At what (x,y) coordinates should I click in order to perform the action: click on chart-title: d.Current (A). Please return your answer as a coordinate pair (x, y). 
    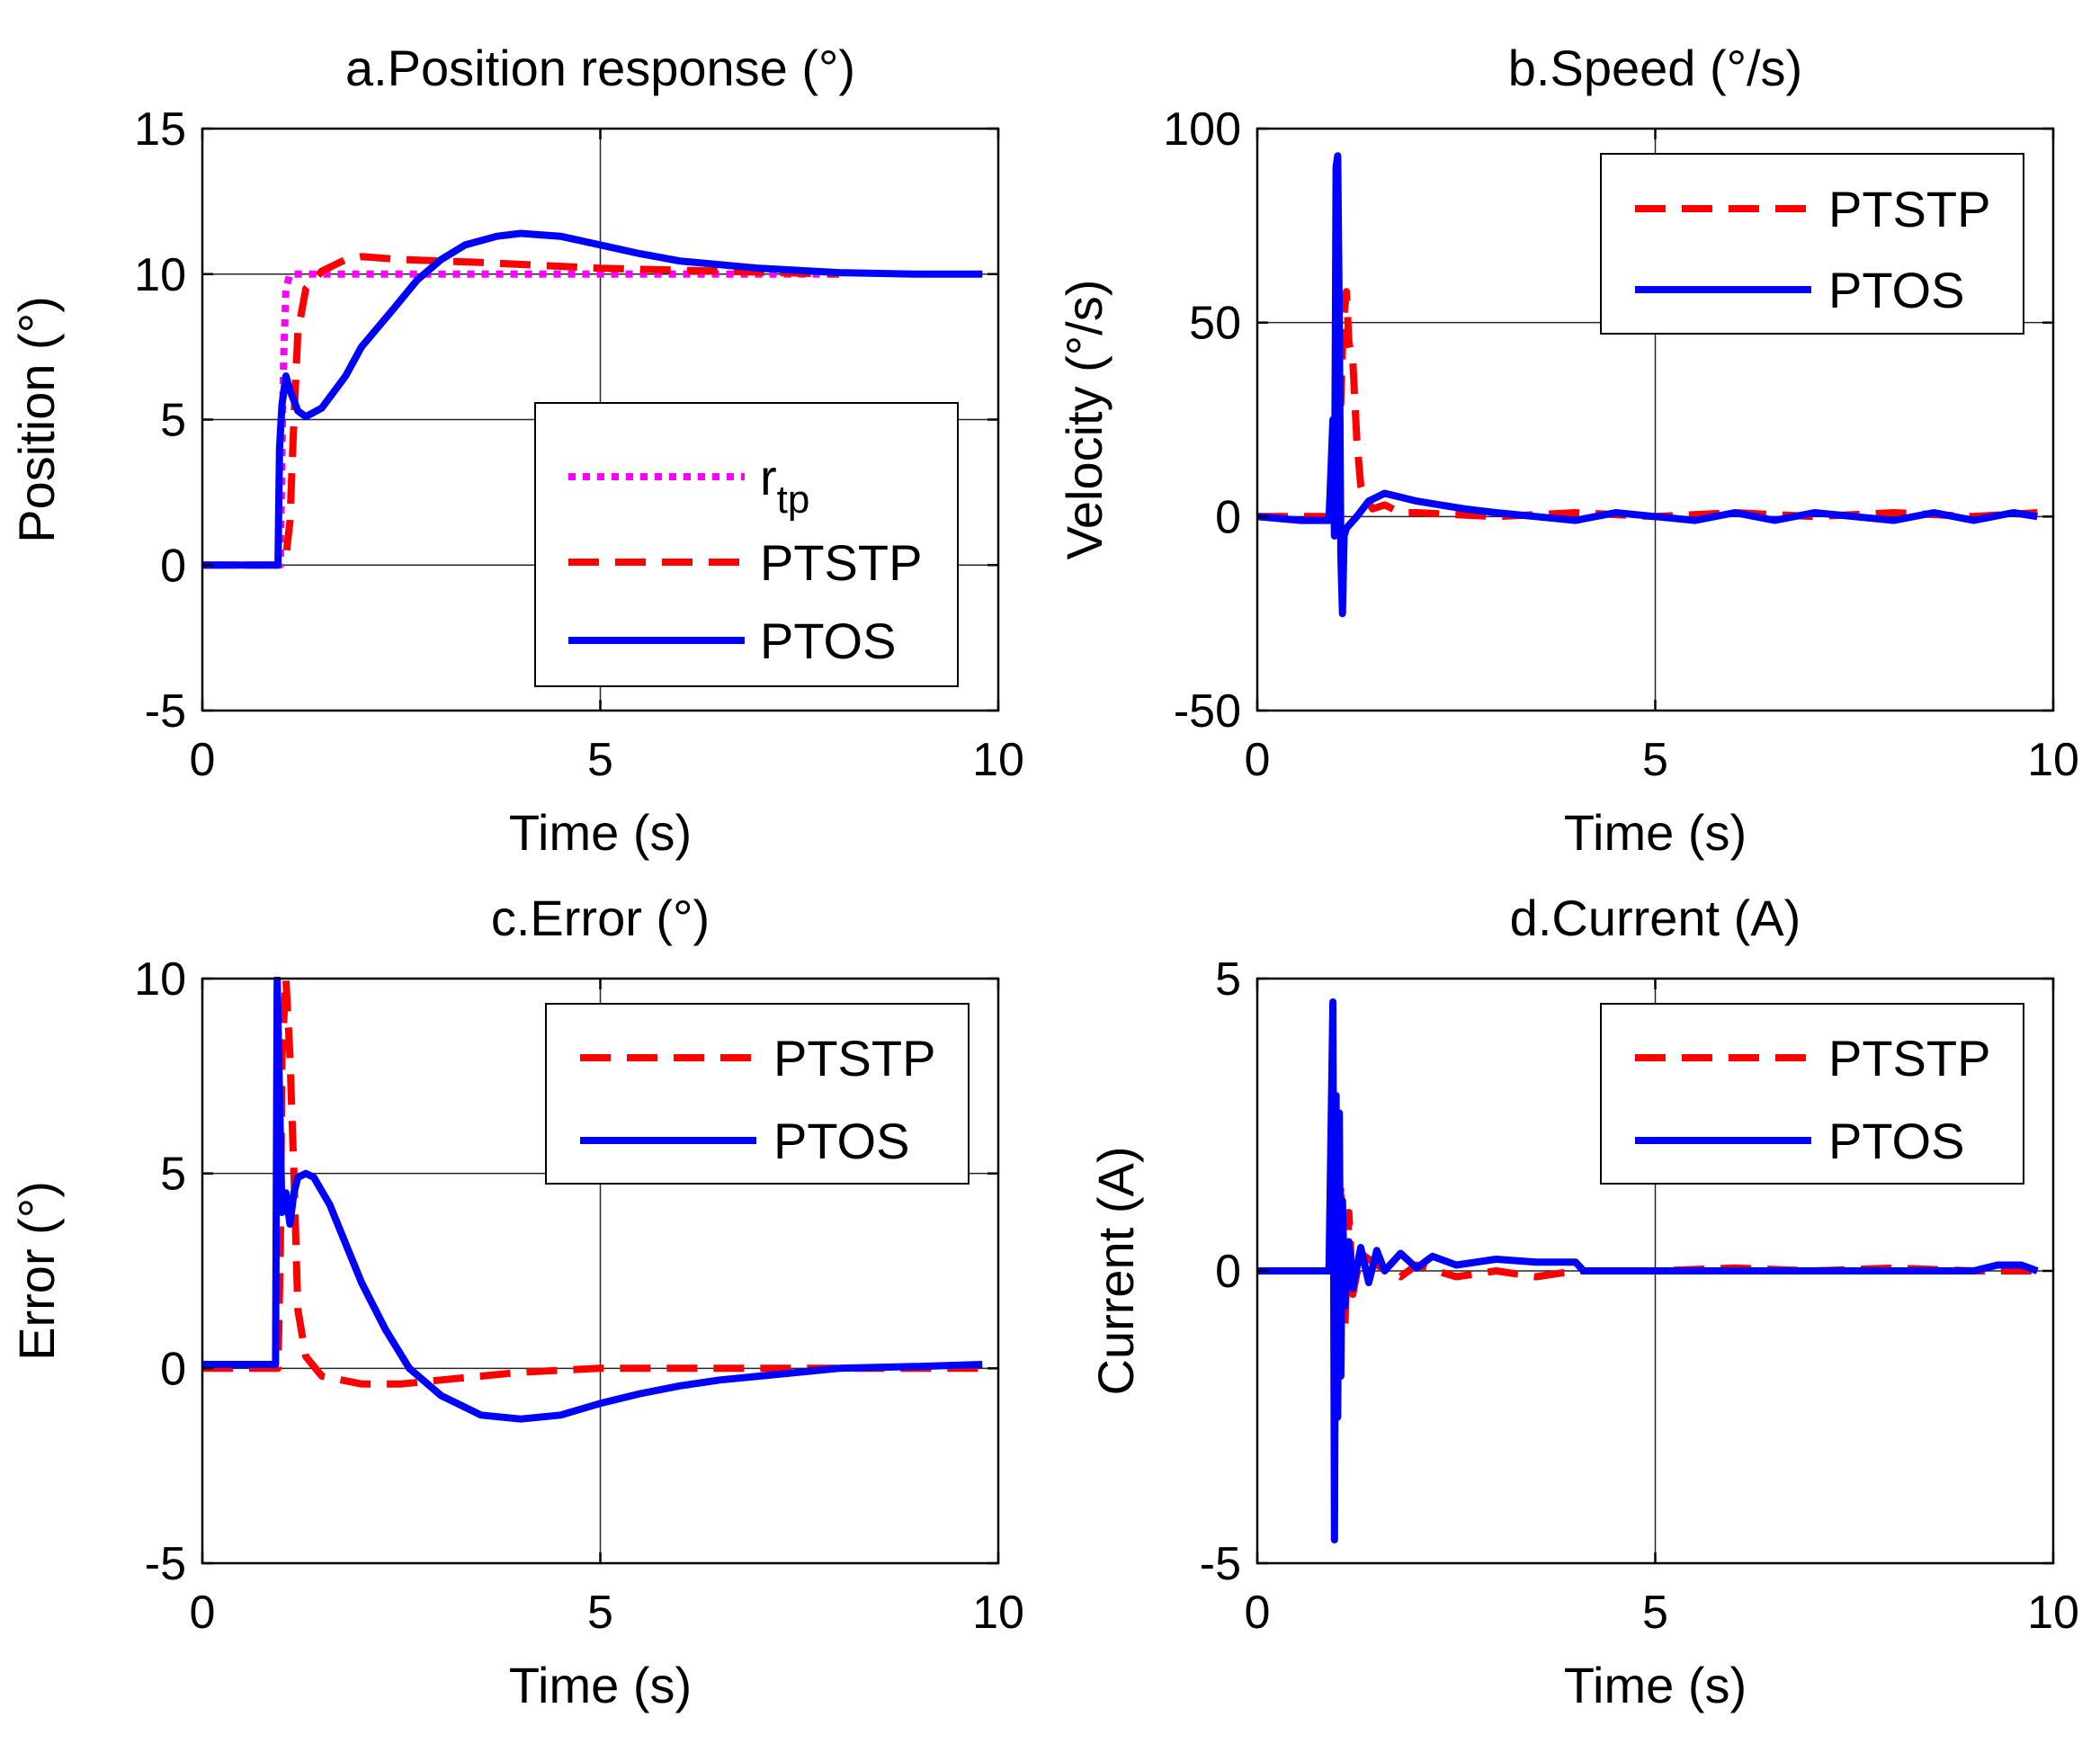
    Looking at the image, I should click on (1656, 918).